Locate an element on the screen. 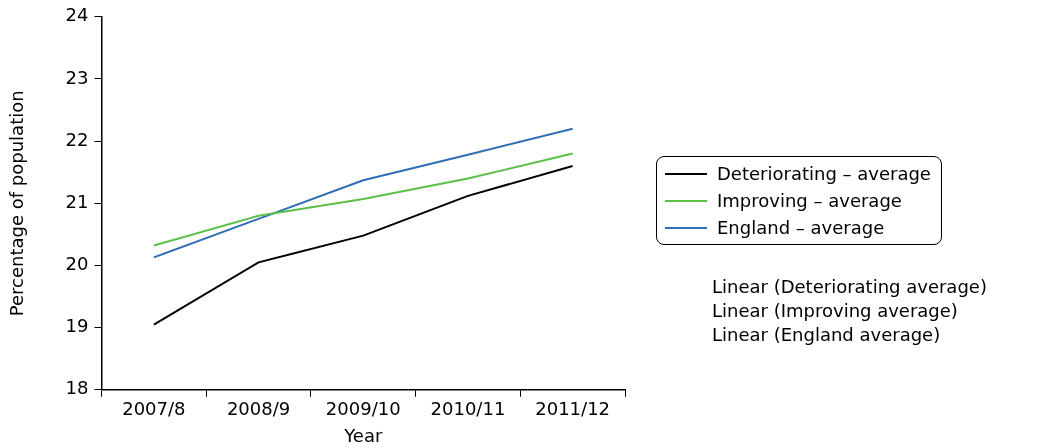 This screenshot has height=448, width=1041. y-tick-label: 24 is located at coordinates (77, 15).